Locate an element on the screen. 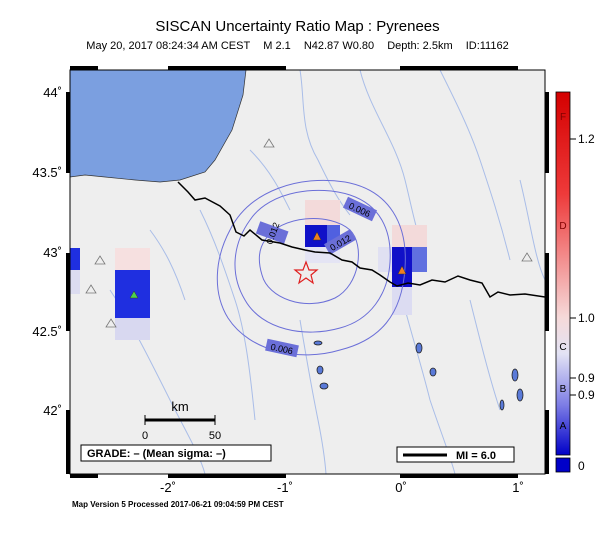  epicenter-star is located at coordinates (306, 272).